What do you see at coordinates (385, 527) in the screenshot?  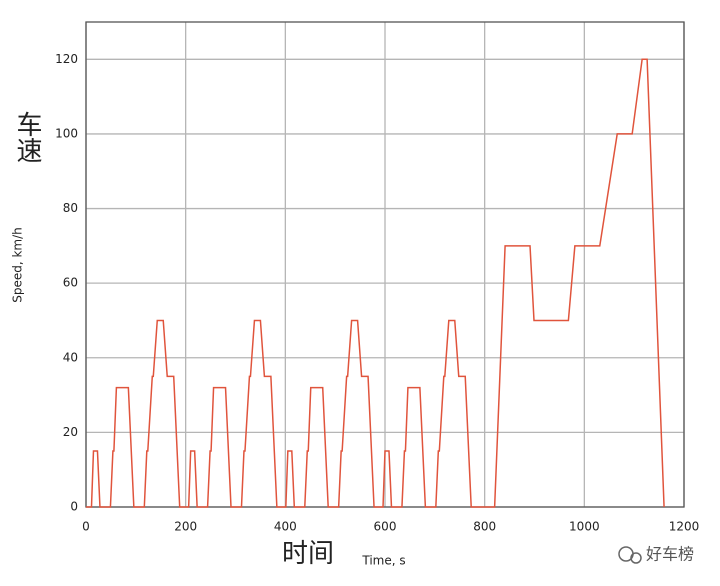 I see `x-tick-label: 600` at bounding box center [385, 527].